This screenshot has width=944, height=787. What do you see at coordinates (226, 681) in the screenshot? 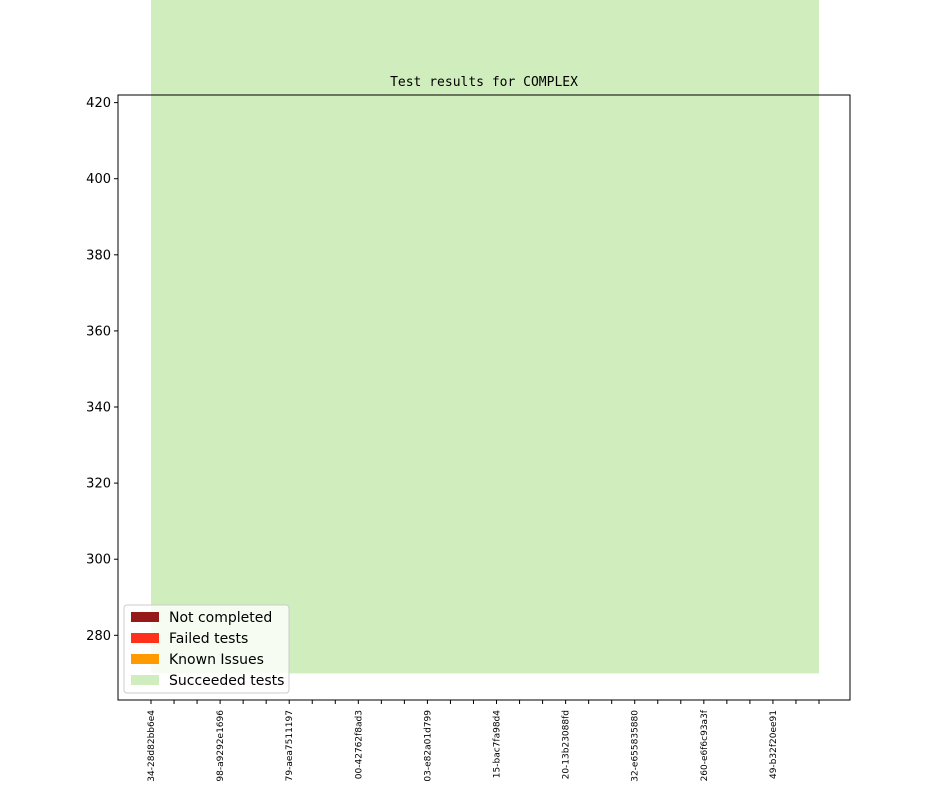
I see `legend-label-succeeded-tests: Succeeded tests` at bounding box center [226, 681].